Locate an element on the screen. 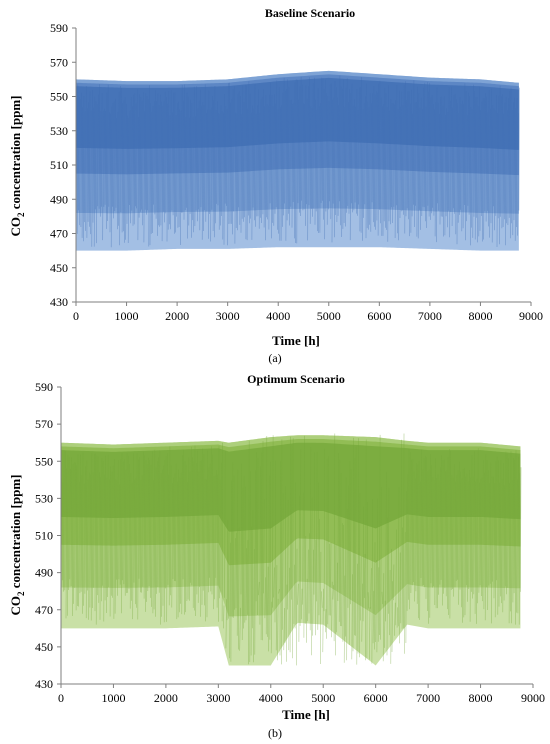 The height and width of the screenshot is (744, 550). chart-title: Baseline Scenario is located at coordinates (310, 13).